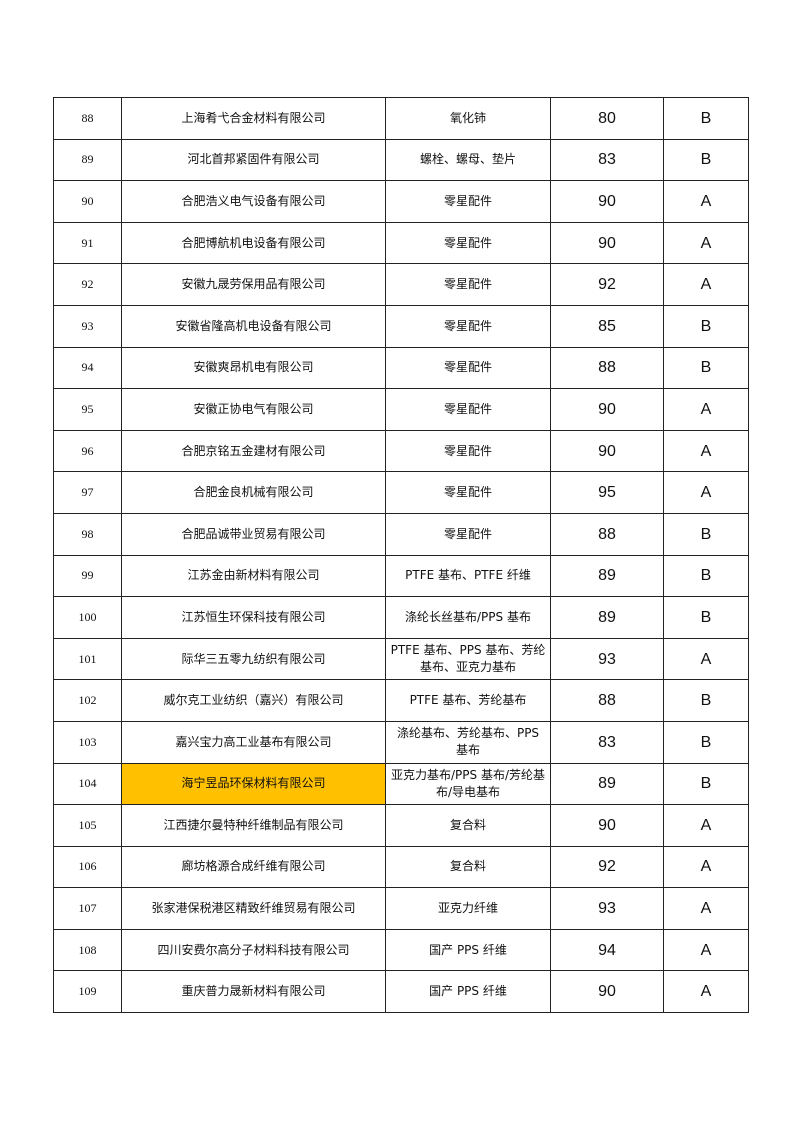 The height and width of the screenshot is (1131, 800). Describe the element at coordinates (253, 617) in the screenshot. I see `company-name-cell: 江苏恒生环保科技有限公司` at that location.